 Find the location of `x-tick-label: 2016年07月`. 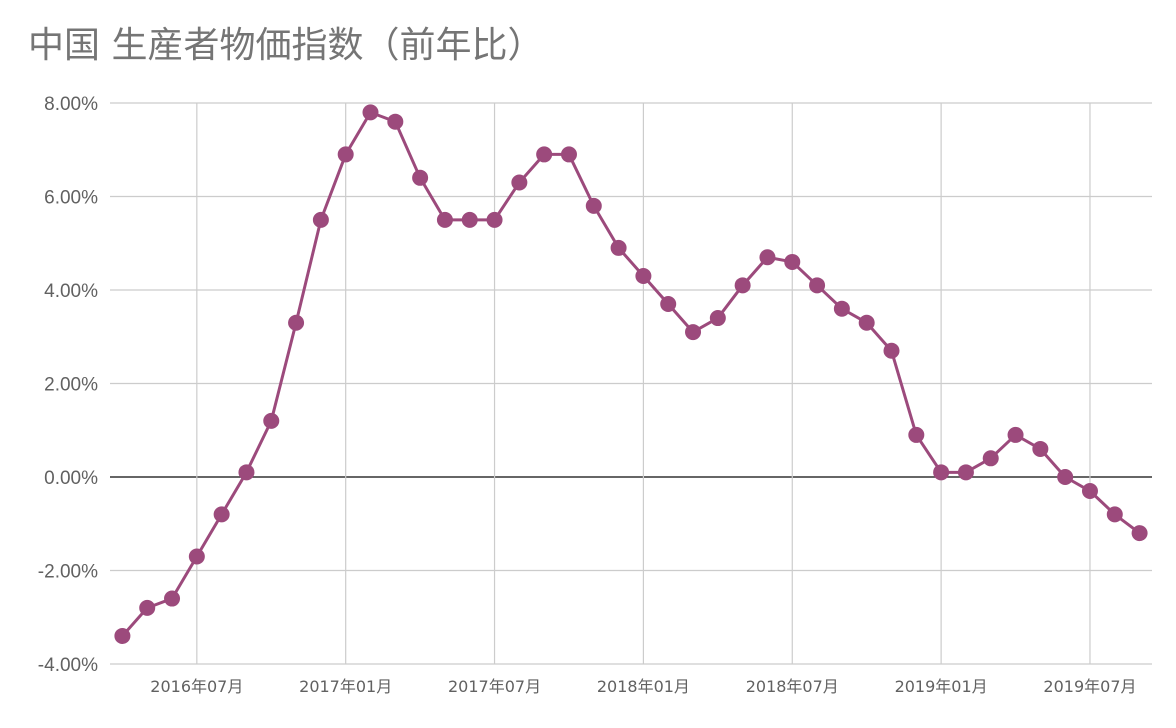

x-tick-label: 2016年07月 is located at coordinates (196, 686).